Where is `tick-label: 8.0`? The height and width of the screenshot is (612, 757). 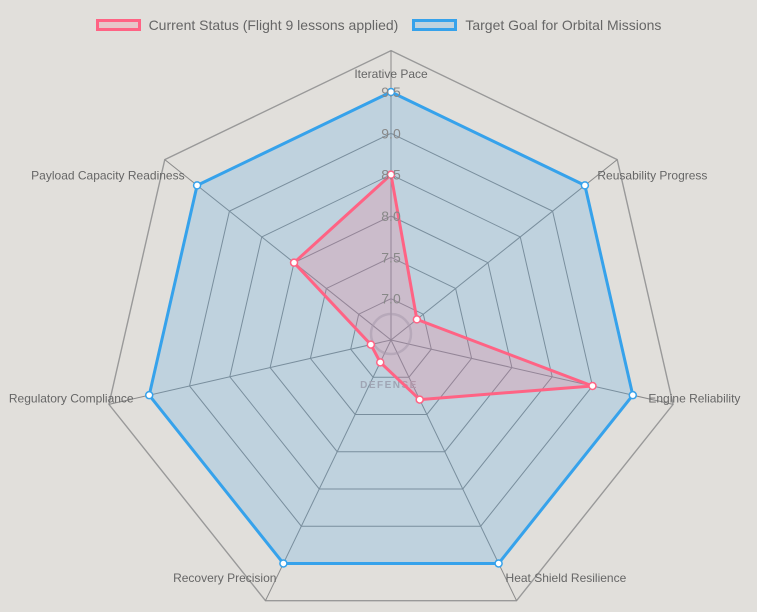 tick-label: 8.0 is located at coordinates (391, 216).